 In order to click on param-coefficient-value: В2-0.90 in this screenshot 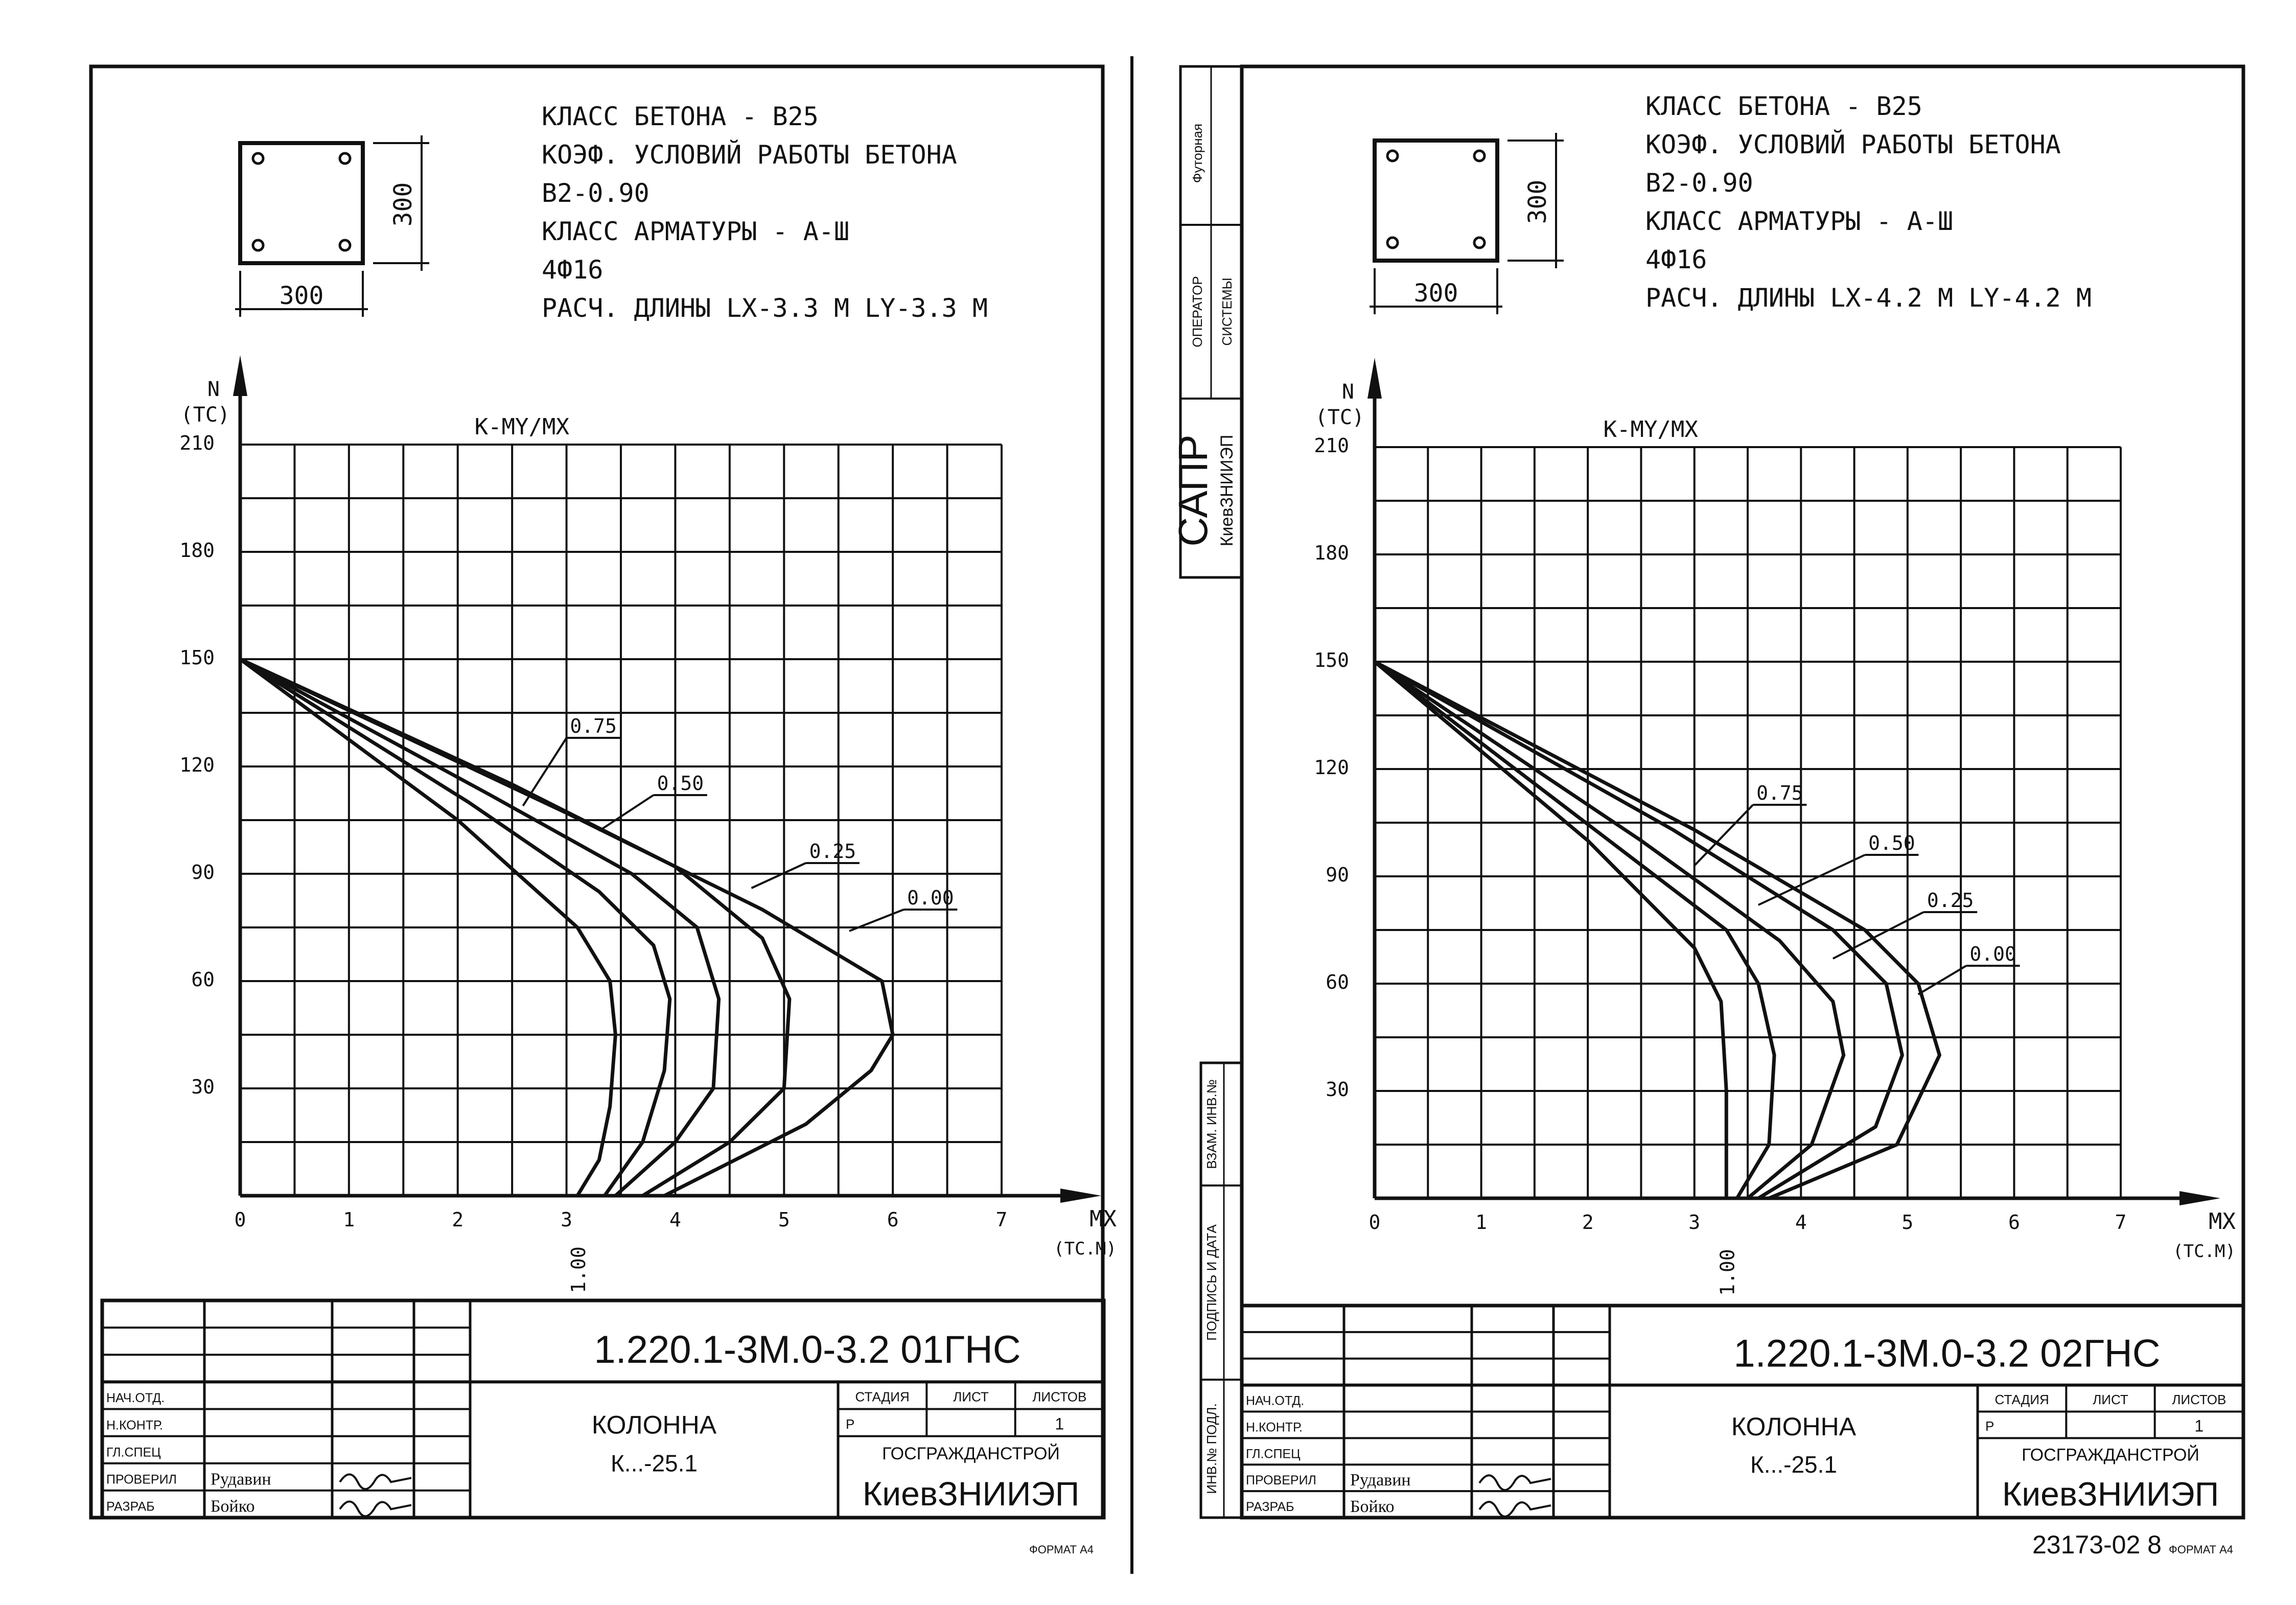, I will do `click(1699, 183)`.